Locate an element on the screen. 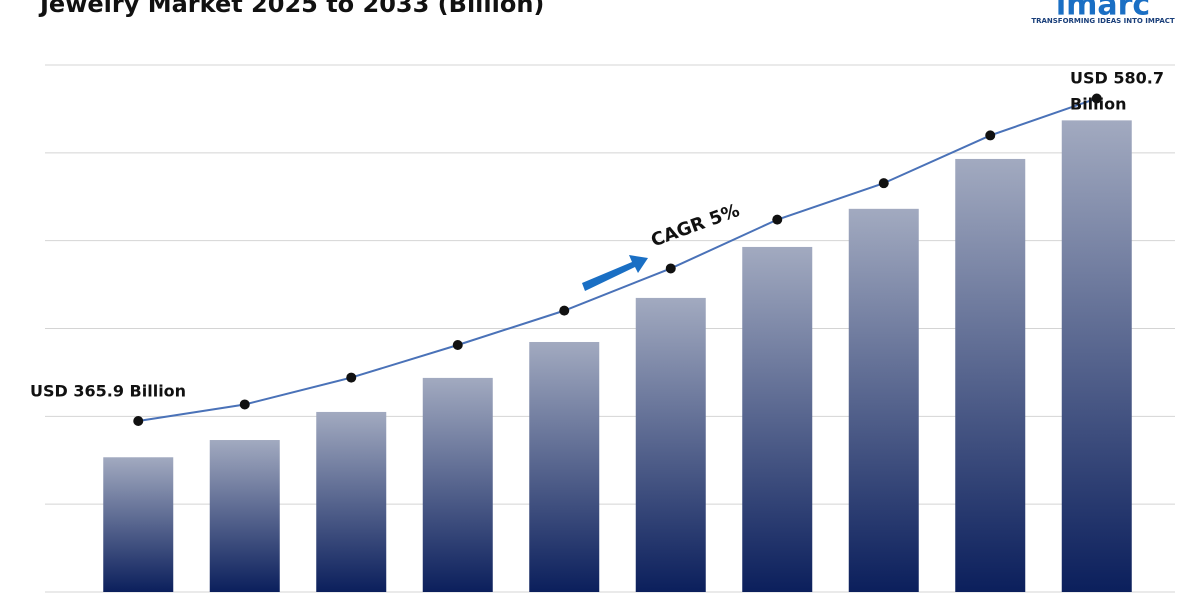  end-annotation: USD 580.7 is located at coordinates (1117, 78).